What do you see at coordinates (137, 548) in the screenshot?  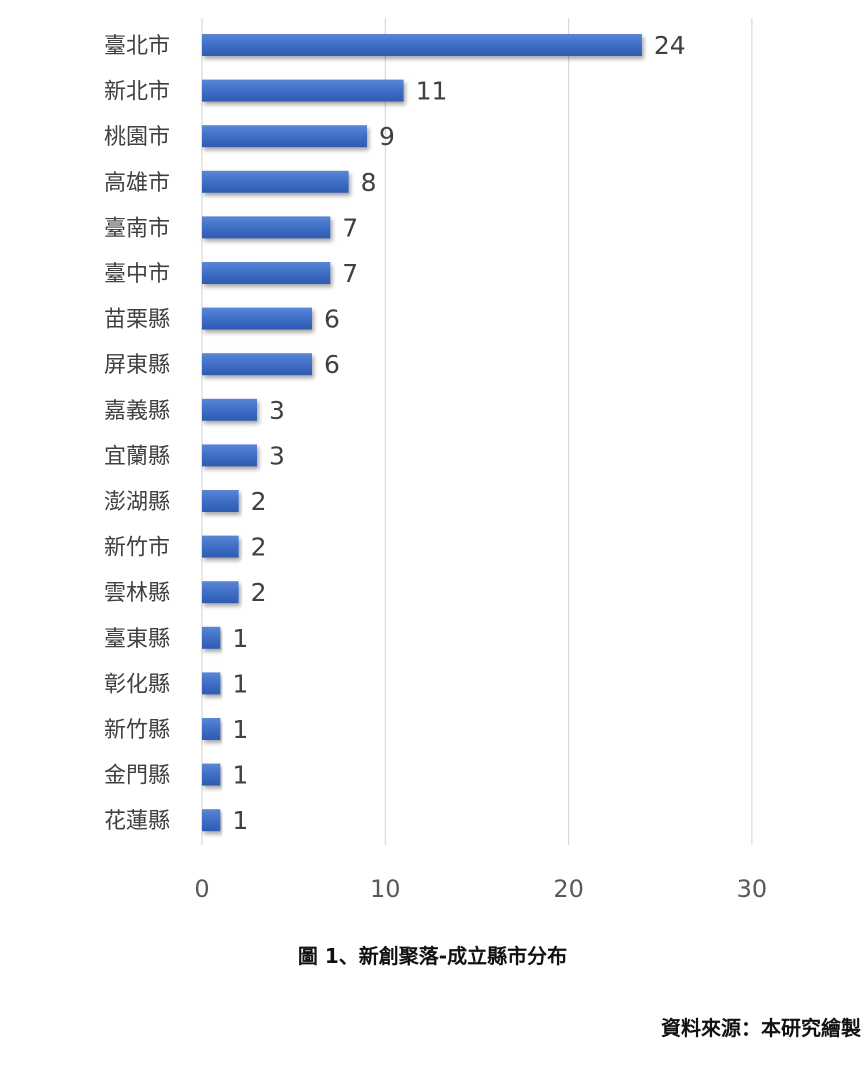 I see `category-label: 新竹市` at bounding box center [137, 548].